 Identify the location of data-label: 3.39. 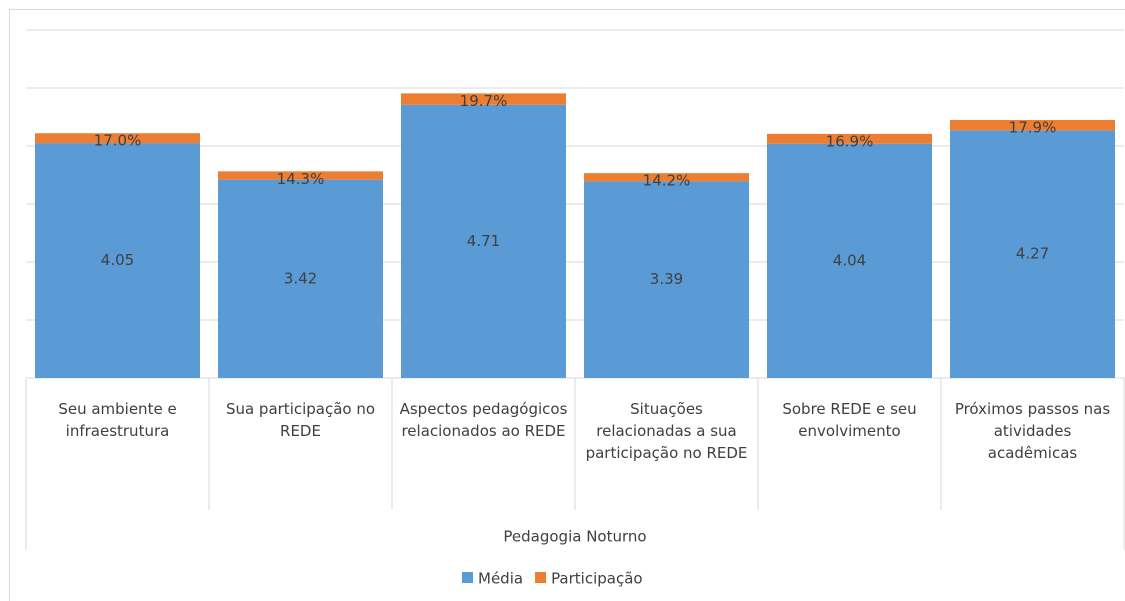
(666, 279).